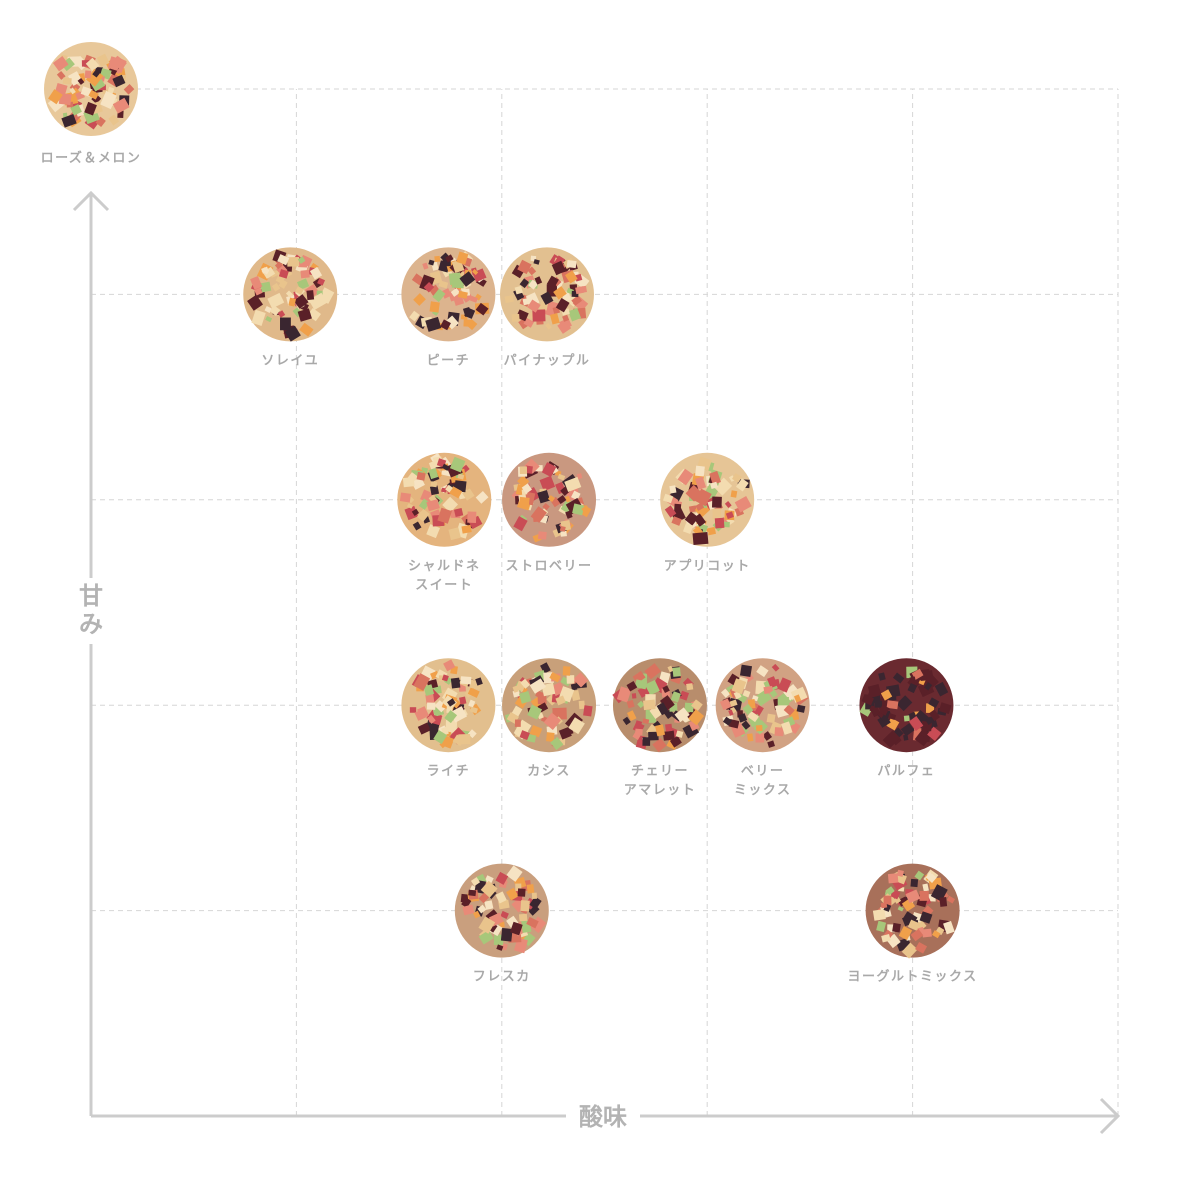 Image resolution: width=1200 pixels, height=1200 pixels. Describe the element at coordinates (546, 307) in the screenshot. I see `tea-point: パイナップル` at that location.